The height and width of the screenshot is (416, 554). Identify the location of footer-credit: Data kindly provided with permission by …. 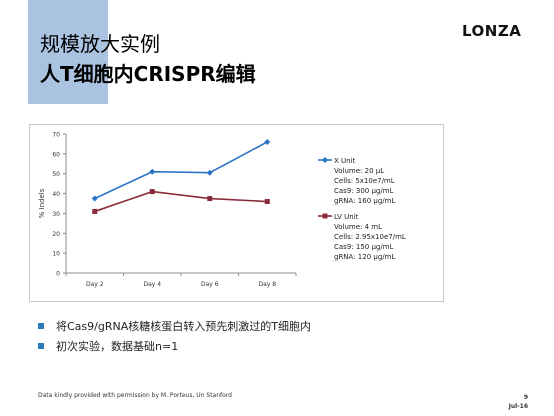
(135, 395).